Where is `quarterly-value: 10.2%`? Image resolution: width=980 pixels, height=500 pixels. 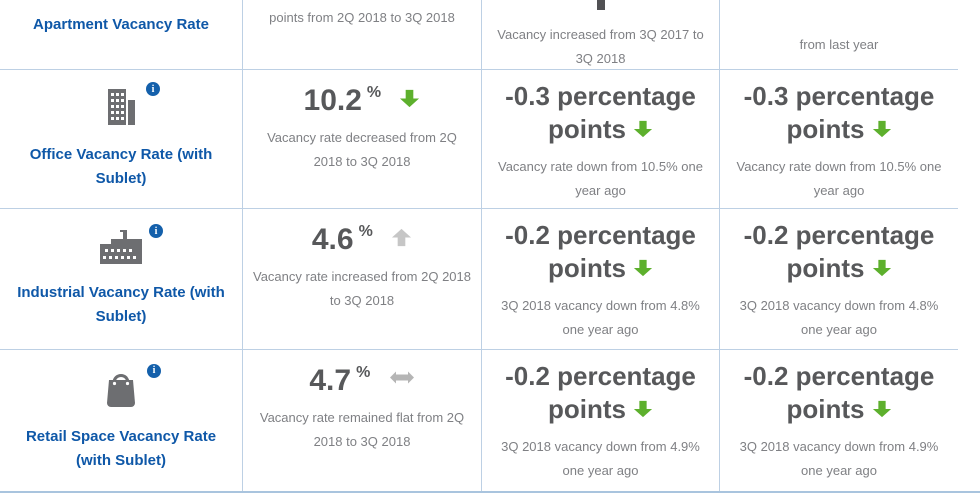 quarterly-value: 10.2% is located at coordinates (362, 101).